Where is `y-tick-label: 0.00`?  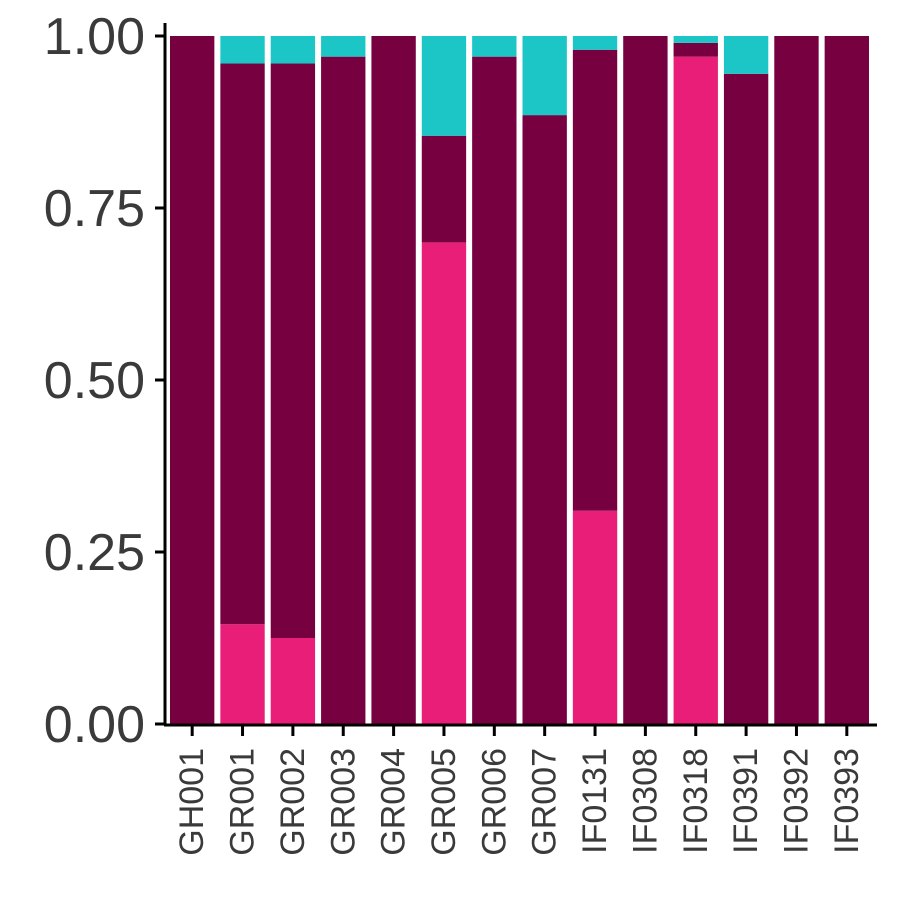 y-tick-label: 0.00 is located at coordinates (94, 725).